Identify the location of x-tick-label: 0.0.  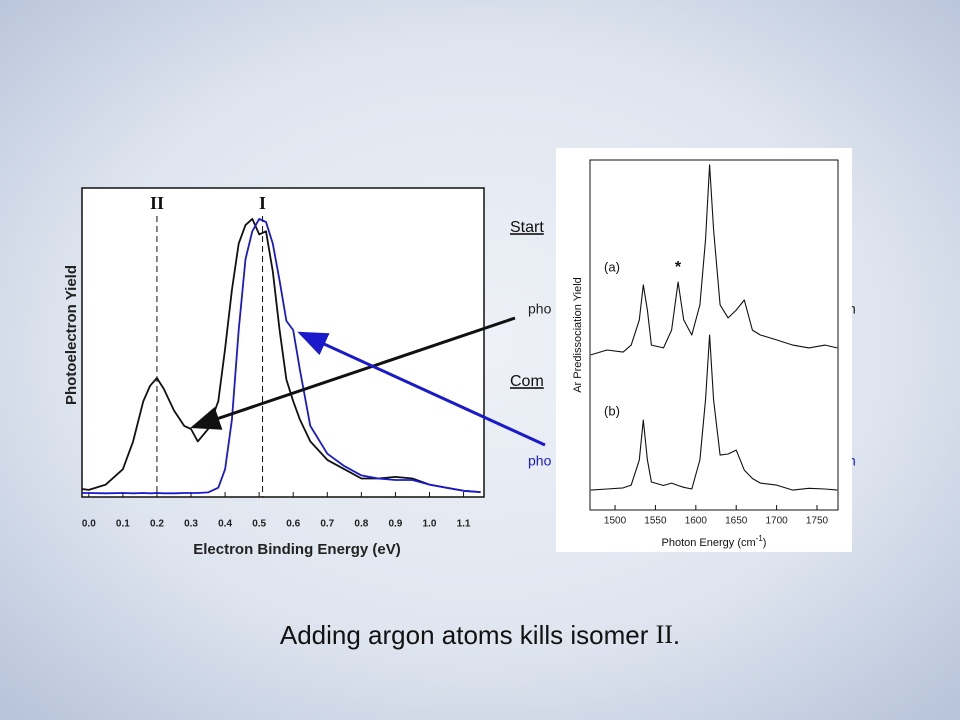
(89, 524).